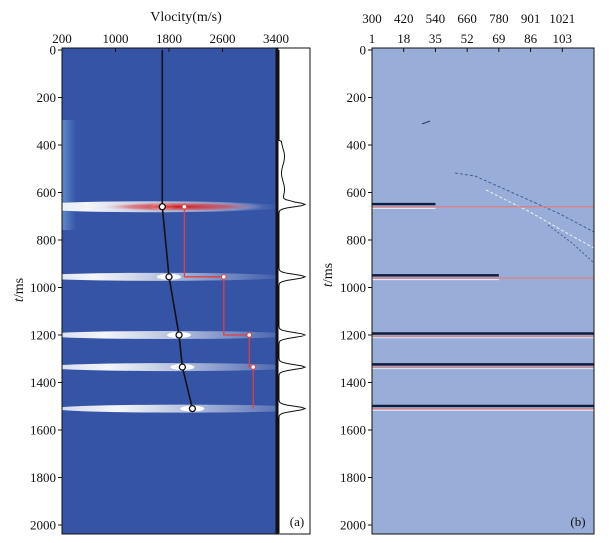  I want to click on b-x-tick-label-bottom-5: 86, so click(531, 38).